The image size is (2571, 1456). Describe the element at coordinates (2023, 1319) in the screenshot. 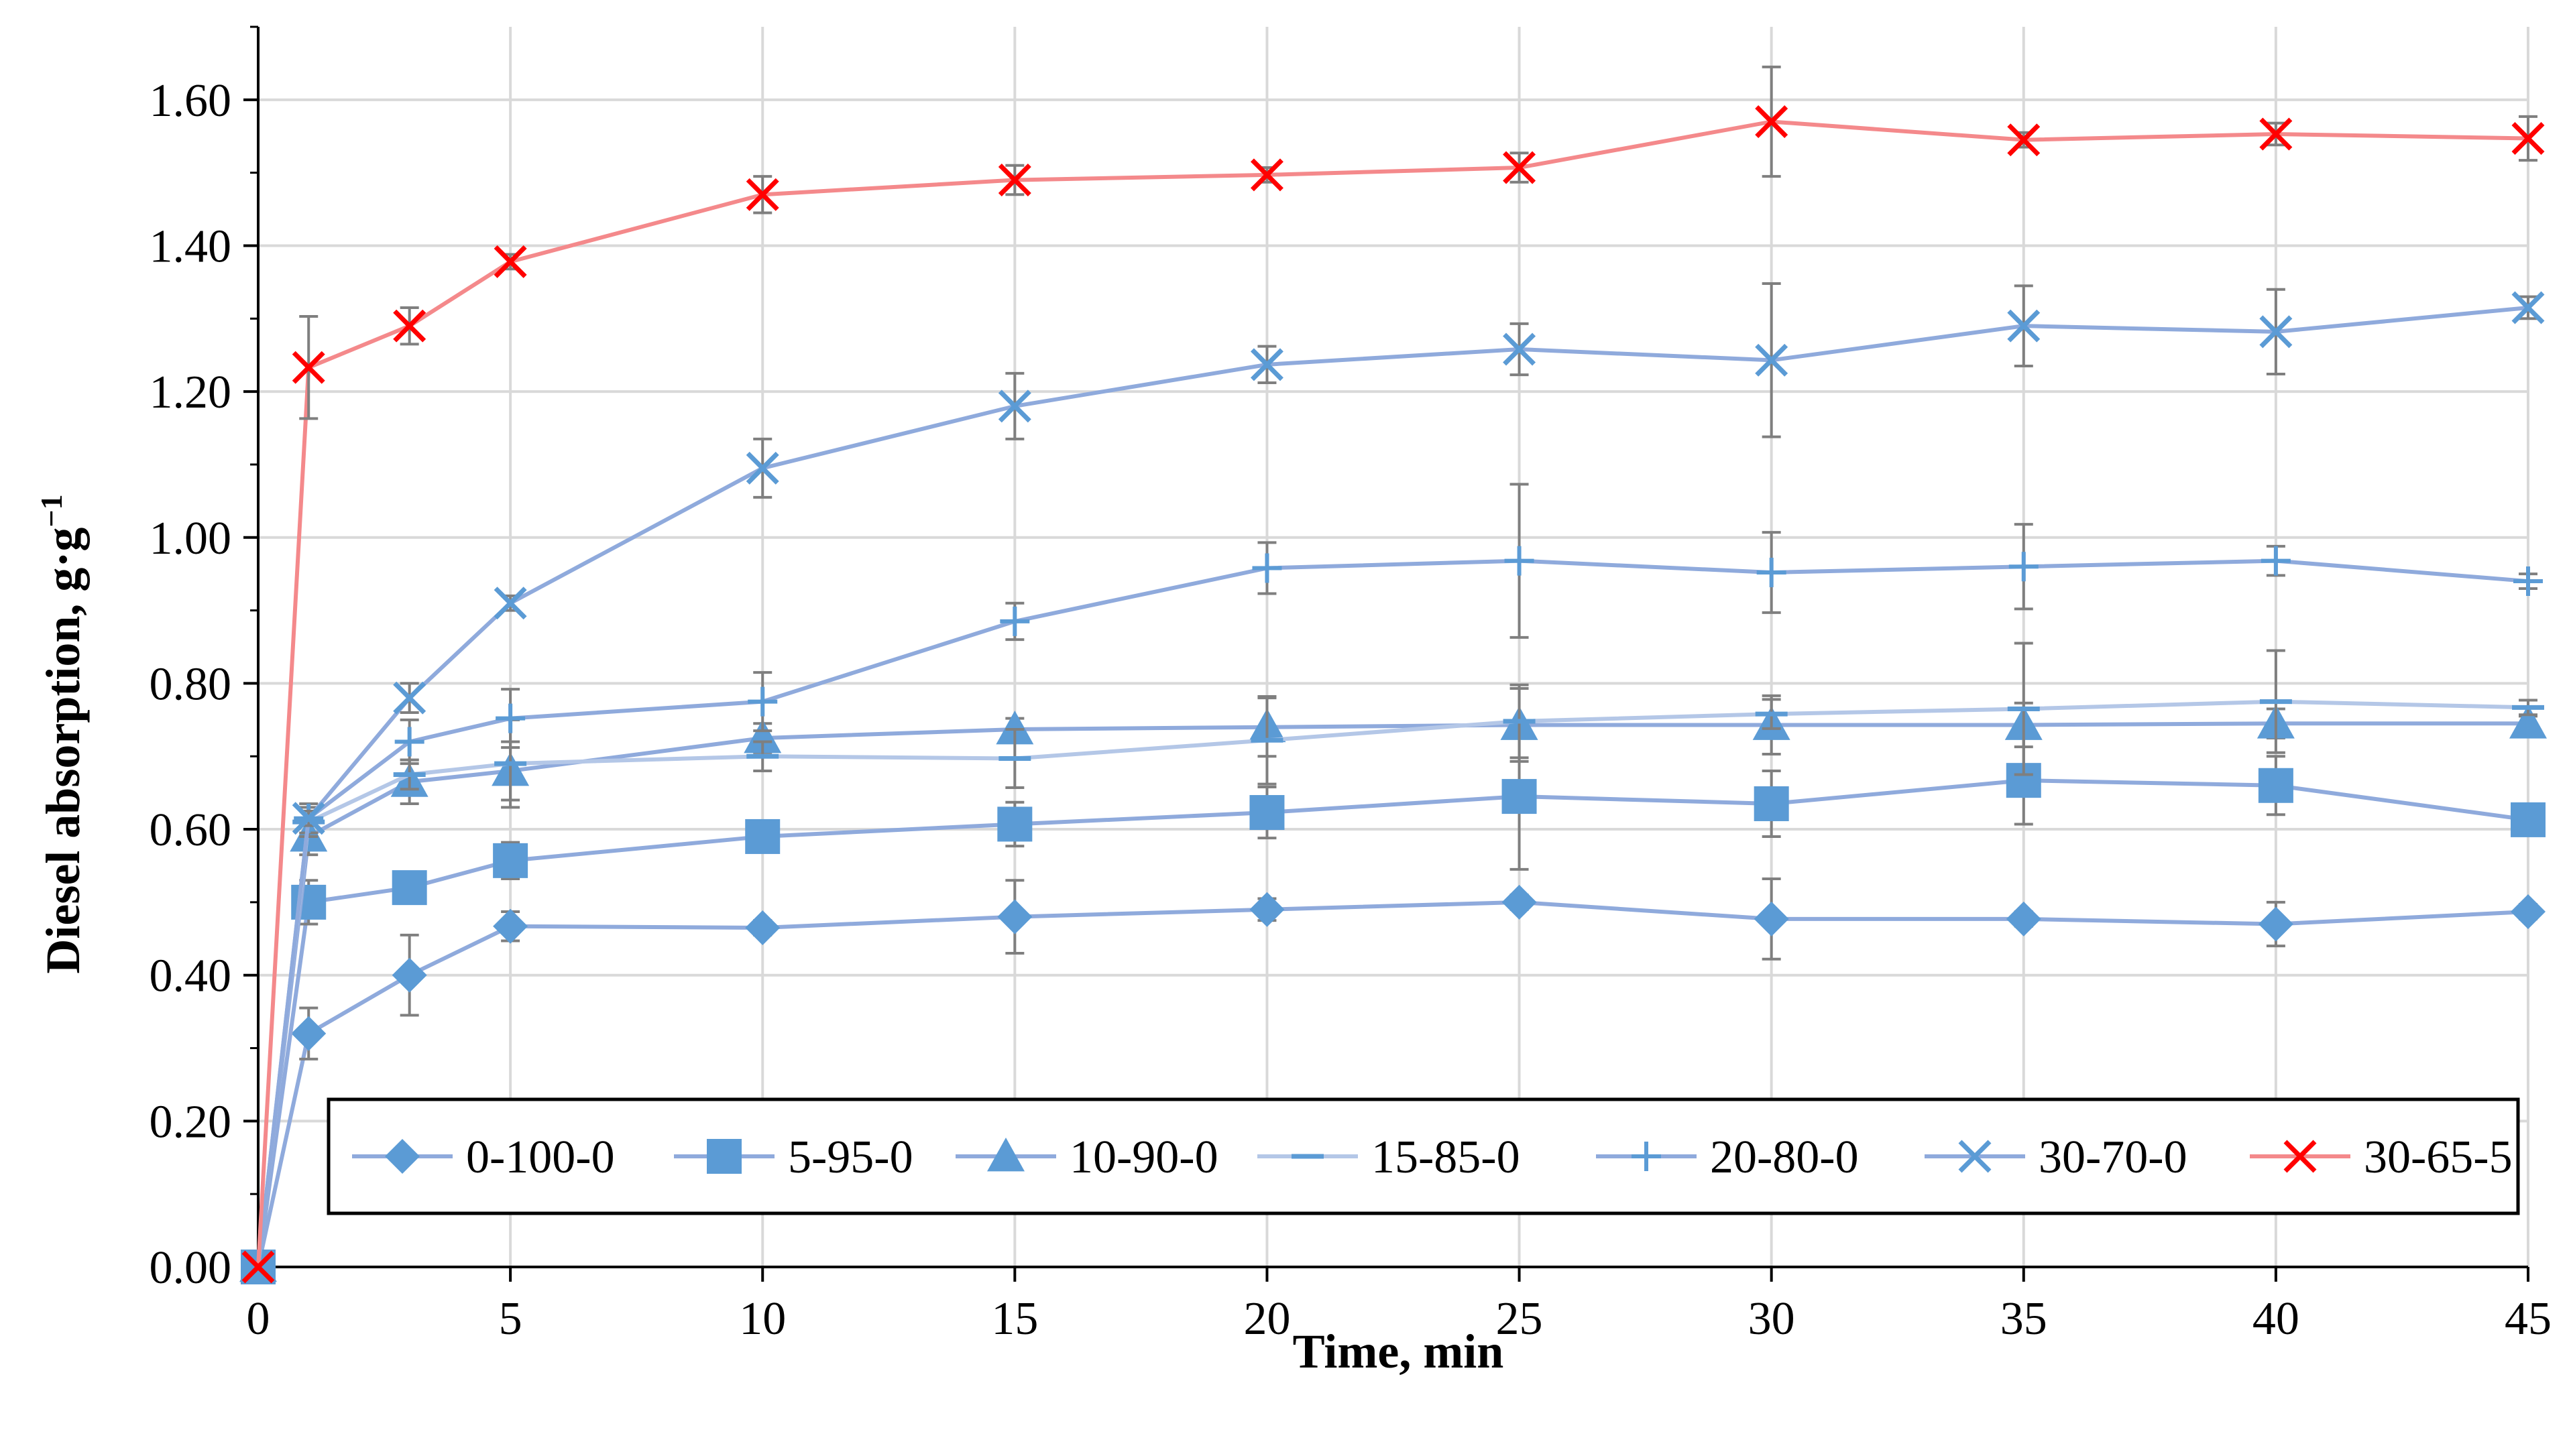

I see `x-tick-label: 35` at that location.